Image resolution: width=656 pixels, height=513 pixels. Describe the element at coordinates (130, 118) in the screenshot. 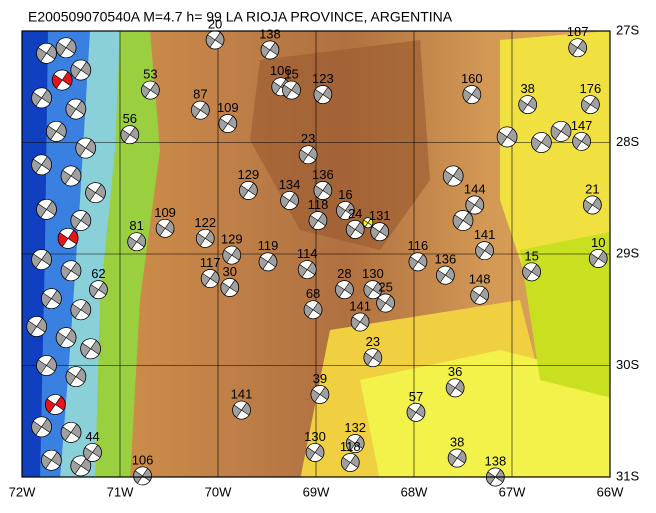

I see `depth-label: 56` at that location.